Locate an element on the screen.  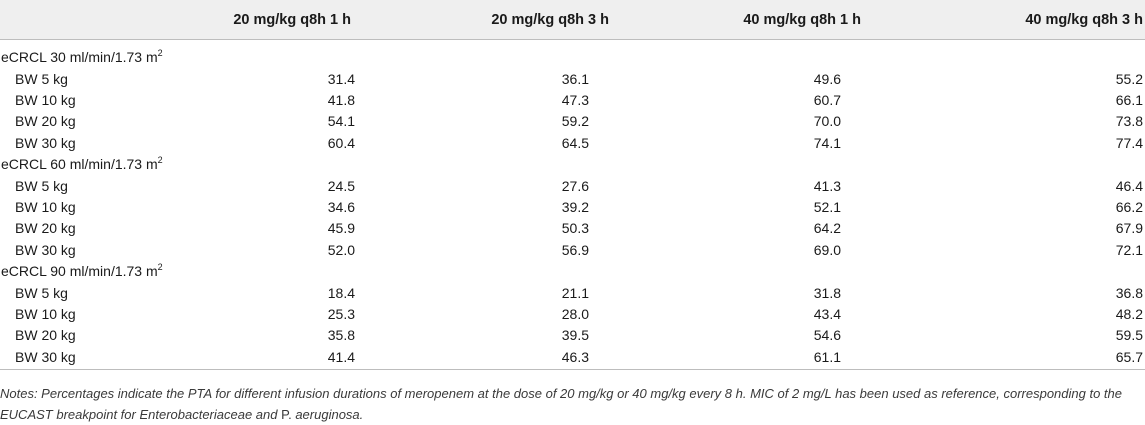
value-cell: 77.4 is located at coordinates (1129, 142).